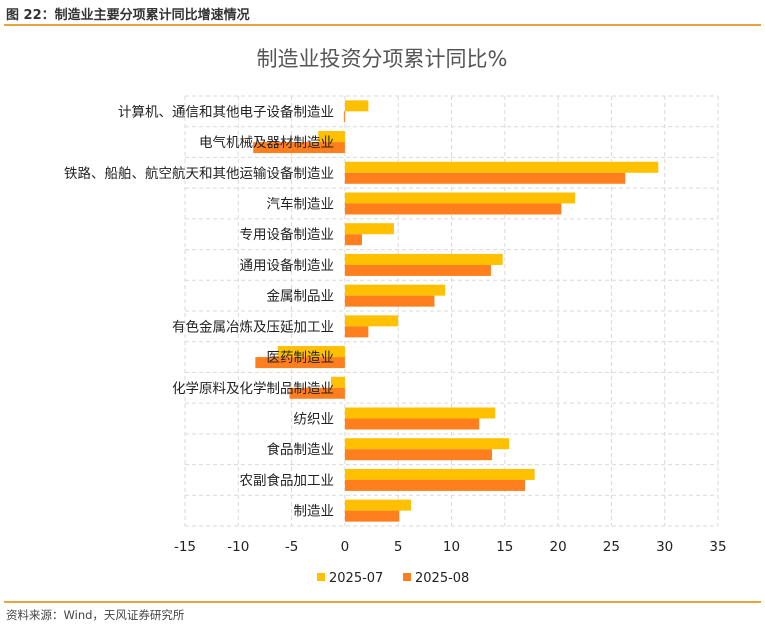 The height and width of the screenshot is (627, 765). What do you see at coordinates (314, 512) in the screenshot?
I see `category-label: 制造业` at bounding box center [314, 512].